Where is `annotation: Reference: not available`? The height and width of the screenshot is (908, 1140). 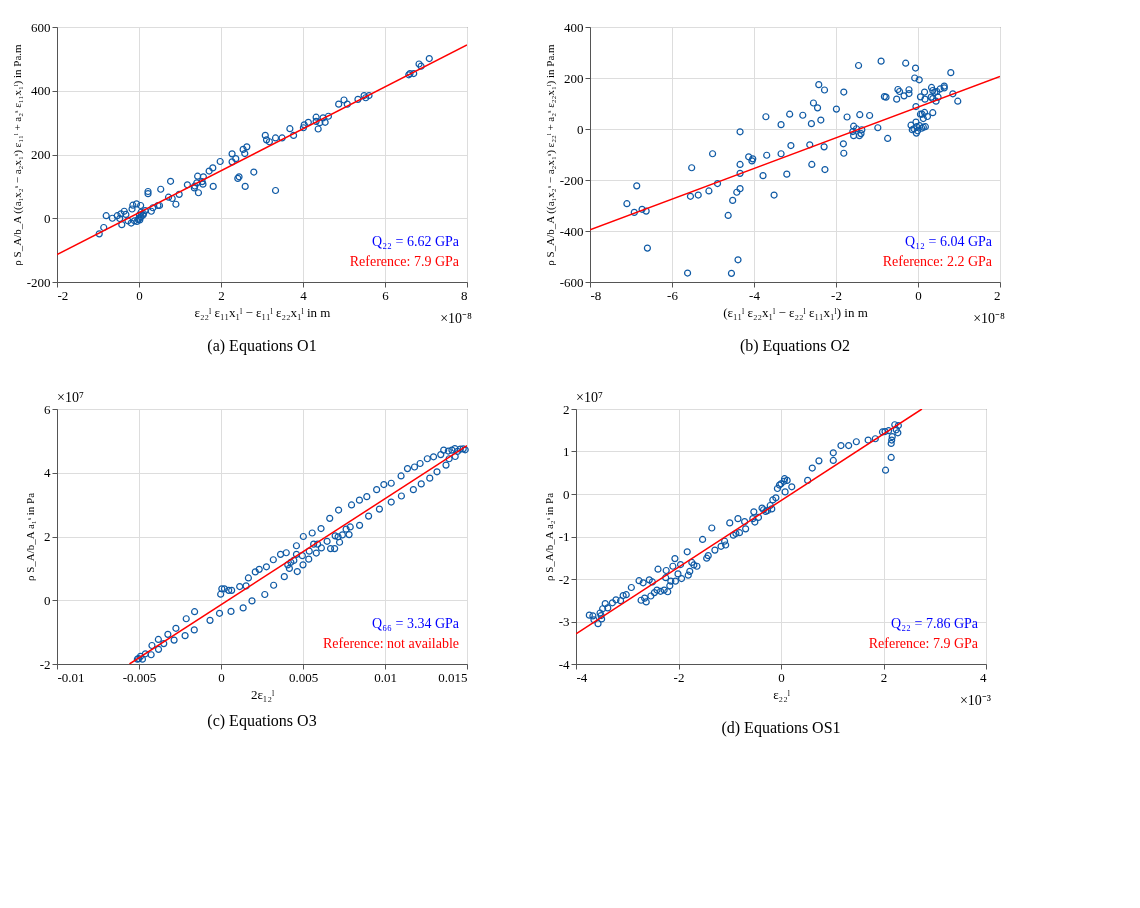 annotation: Reference: not available is located at coordinates (390, 643).